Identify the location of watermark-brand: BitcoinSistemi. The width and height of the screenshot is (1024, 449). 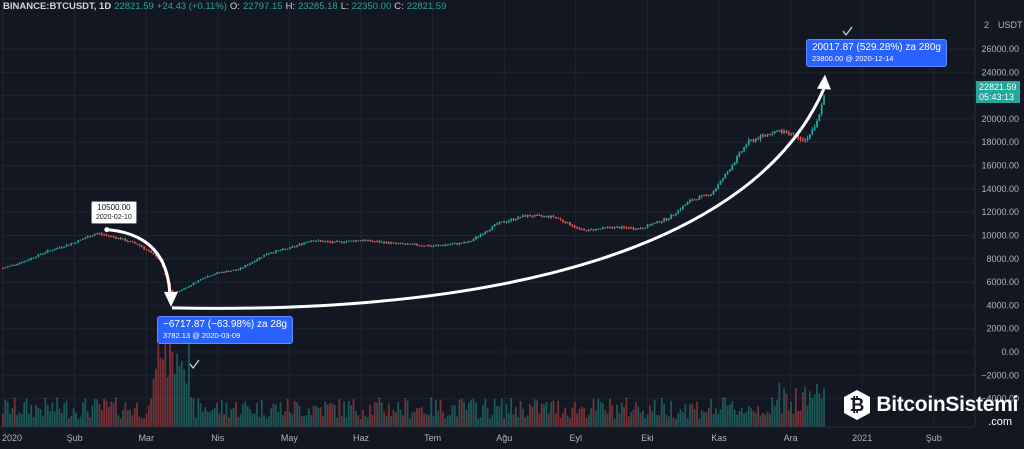
(947, 404).